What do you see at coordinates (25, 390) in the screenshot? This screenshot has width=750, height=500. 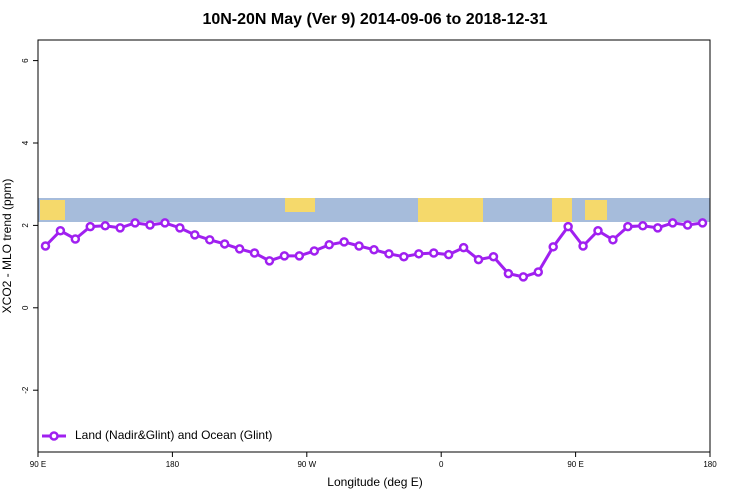 I see `y-tick-label: -2` at bounding box center [25, 390].